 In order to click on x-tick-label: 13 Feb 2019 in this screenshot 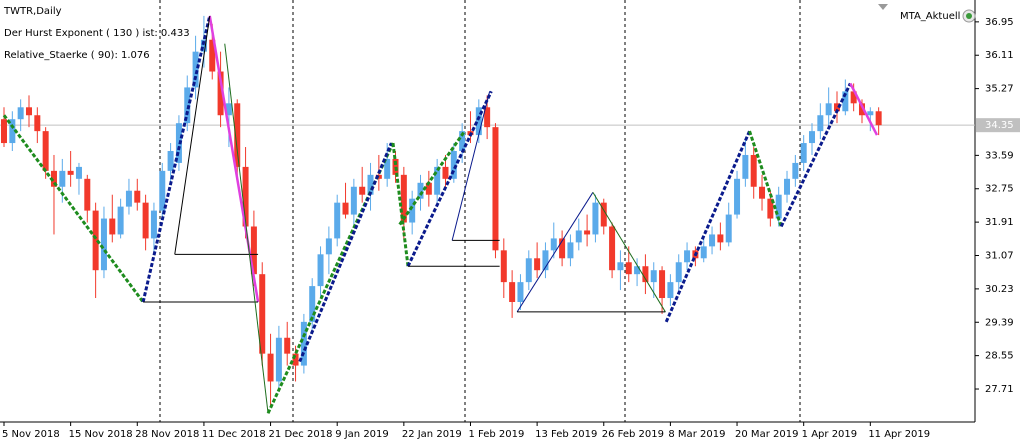, I will do `click(566, 434)`.